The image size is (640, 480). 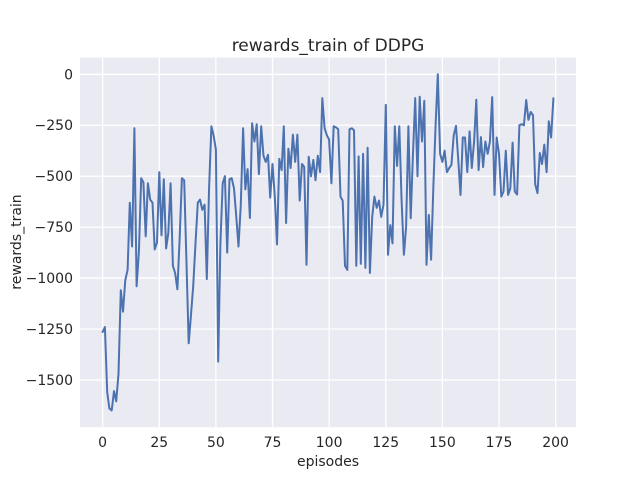 I want to click on x-tick-label: 150, so click(x=442, y=443).